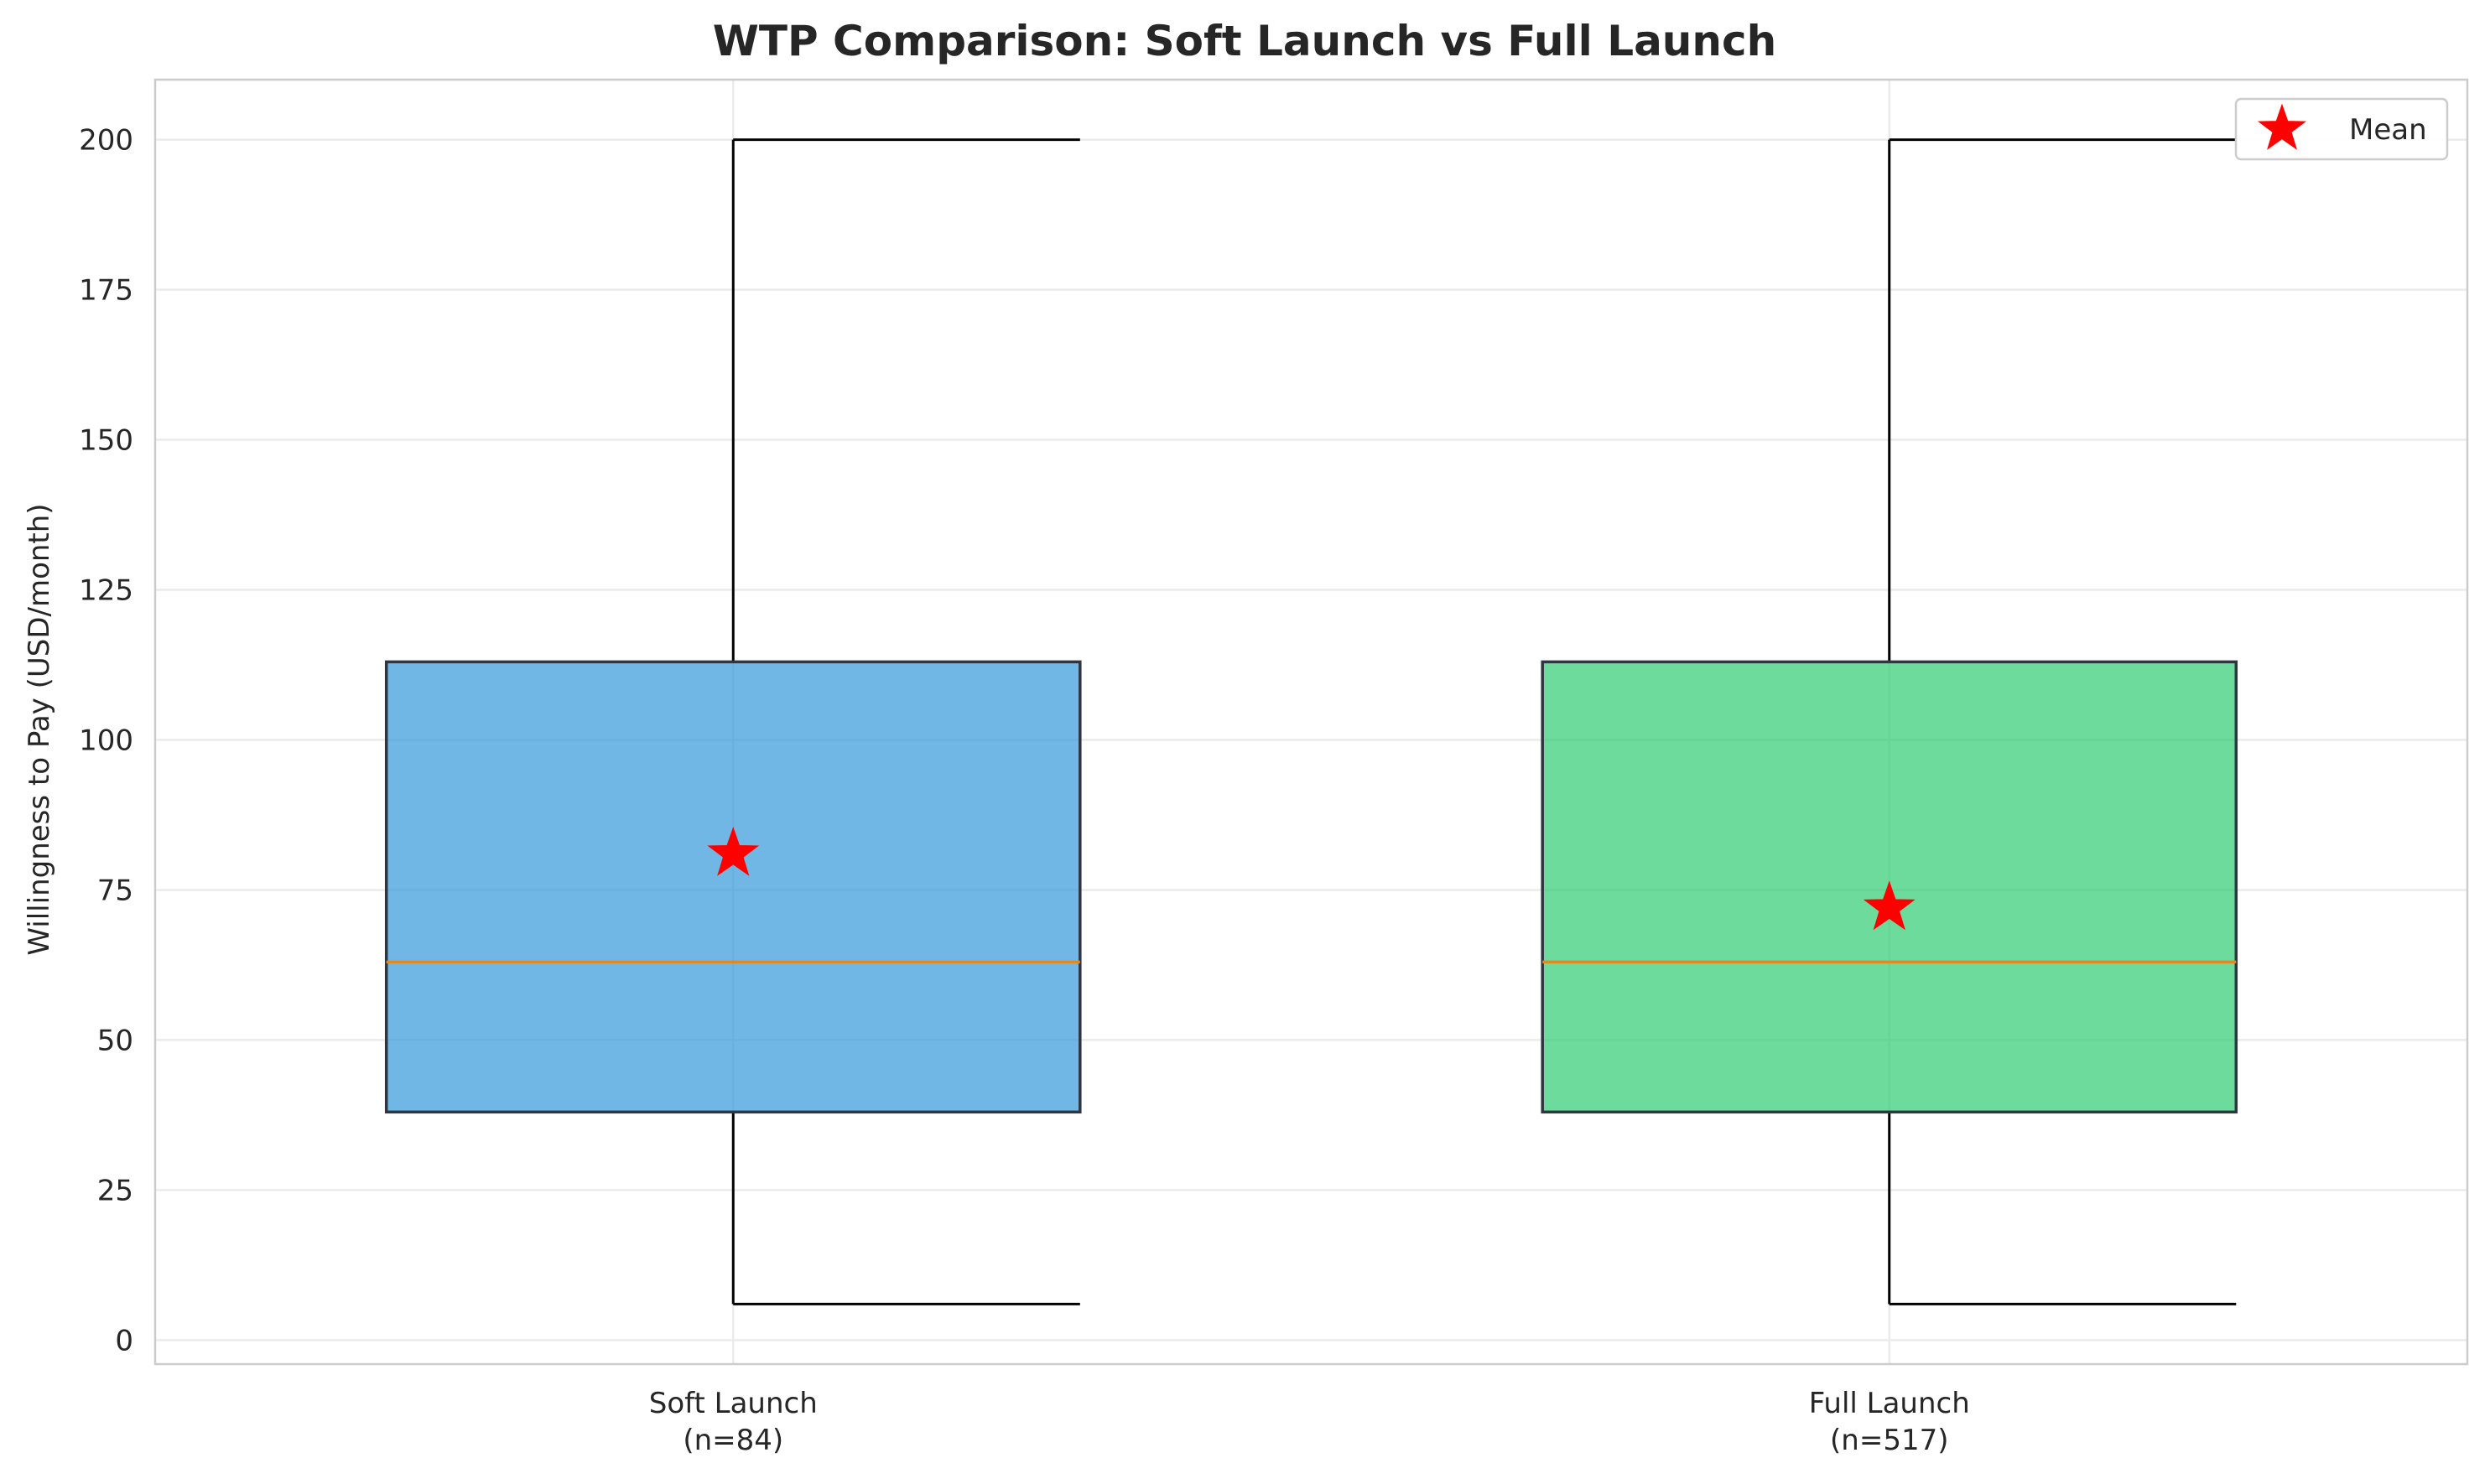 This screenshot has width=2490, height=1484. I want to click on legend-star-icon, so click(2282, 126).